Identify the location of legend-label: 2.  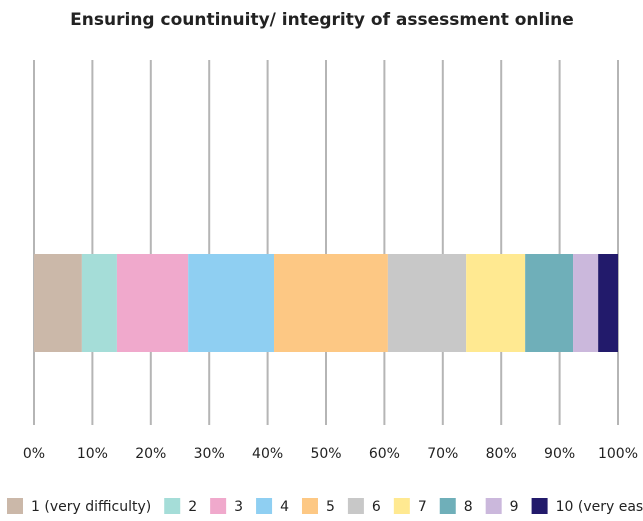
(192, 507).